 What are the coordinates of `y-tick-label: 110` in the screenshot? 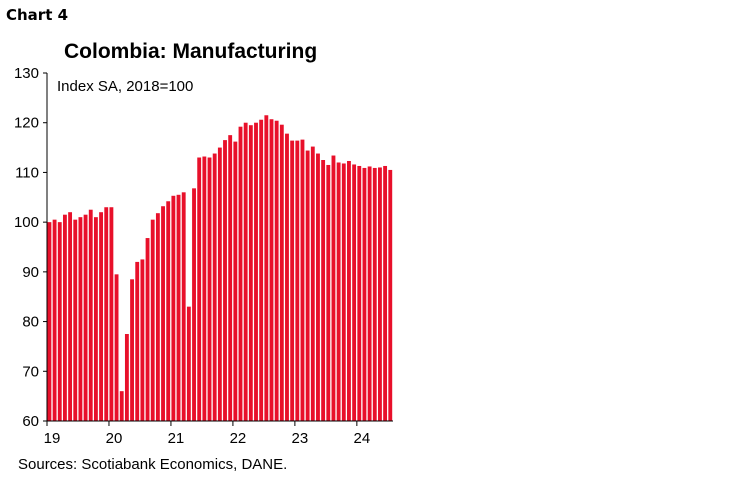 It's located at (27, 172).